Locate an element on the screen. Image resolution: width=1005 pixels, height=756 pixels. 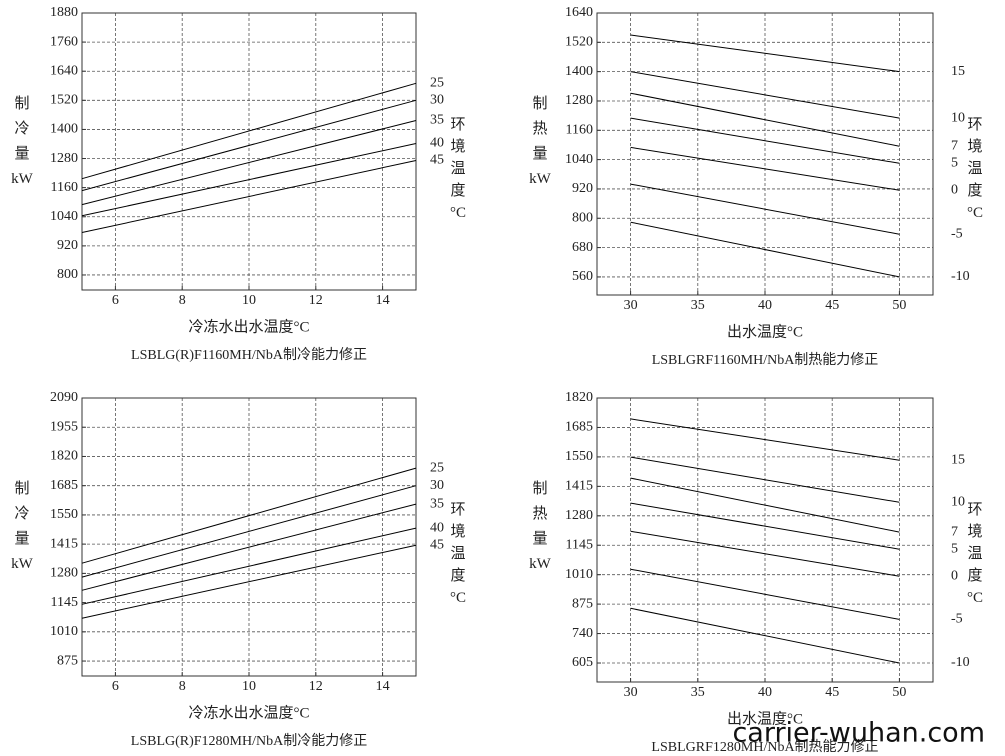
y-tick-label: 1145 is located at coordinates (64, 602).